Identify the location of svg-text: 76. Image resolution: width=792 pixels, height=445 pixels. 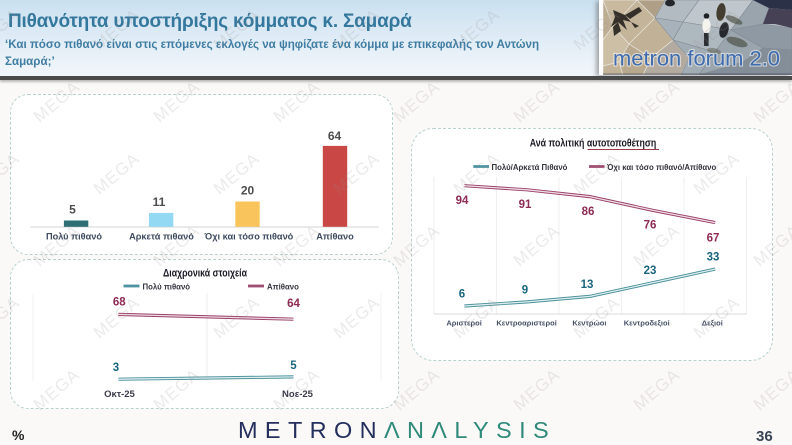
(650, 226).